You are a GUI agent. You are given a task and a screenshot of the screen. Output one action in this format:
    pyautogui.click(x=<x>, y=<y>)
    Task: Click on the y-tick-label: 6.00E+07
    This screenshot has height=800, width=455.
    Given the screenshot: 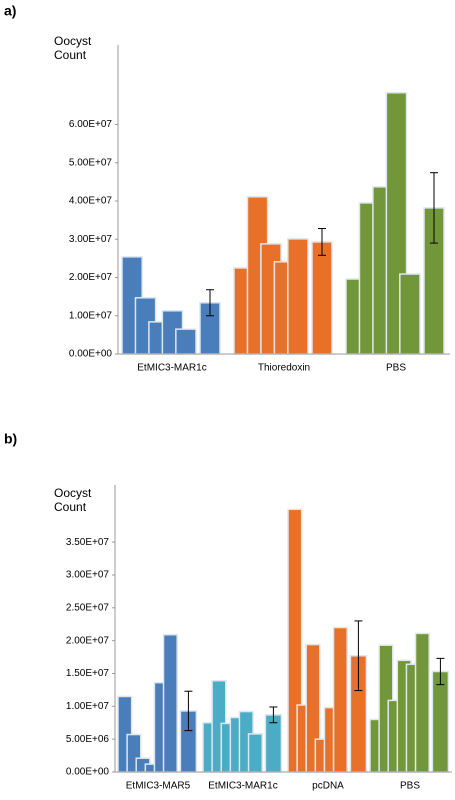 What is the action you would take?
    pyautogui.click(x=91, y=124)
    